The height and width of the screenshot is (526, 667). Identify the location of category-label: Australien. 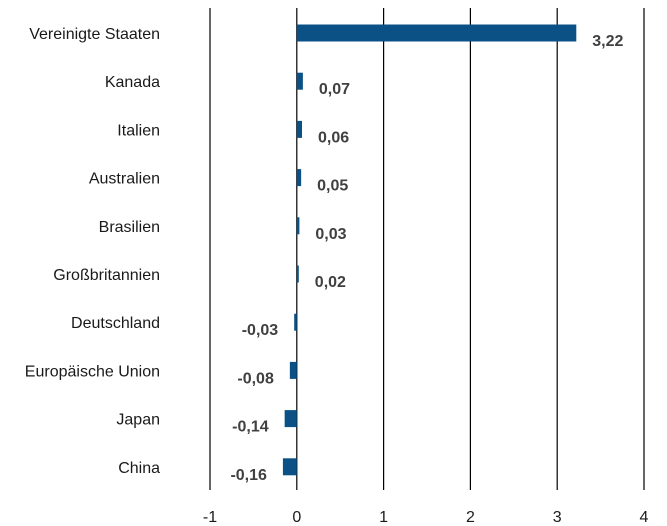
(124, 179).